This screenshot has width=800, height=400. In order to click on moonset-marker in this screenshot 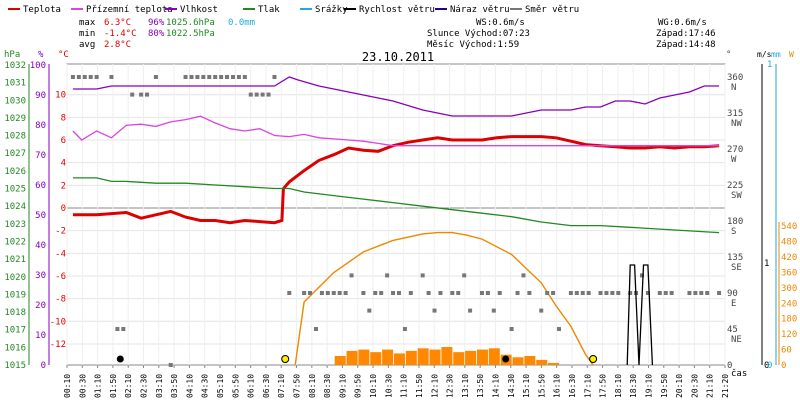, I will do `click(506, 359)`.